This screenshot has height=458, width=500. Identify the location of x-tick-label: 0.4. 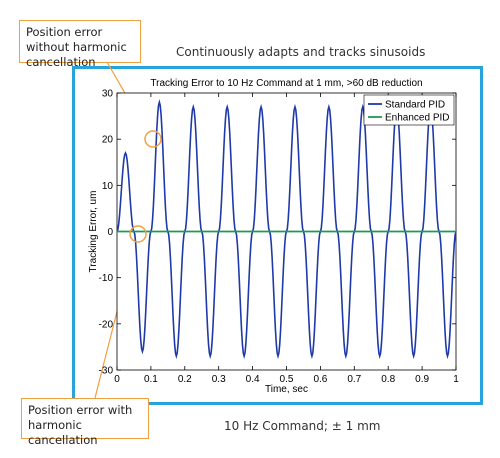
(253, 379).